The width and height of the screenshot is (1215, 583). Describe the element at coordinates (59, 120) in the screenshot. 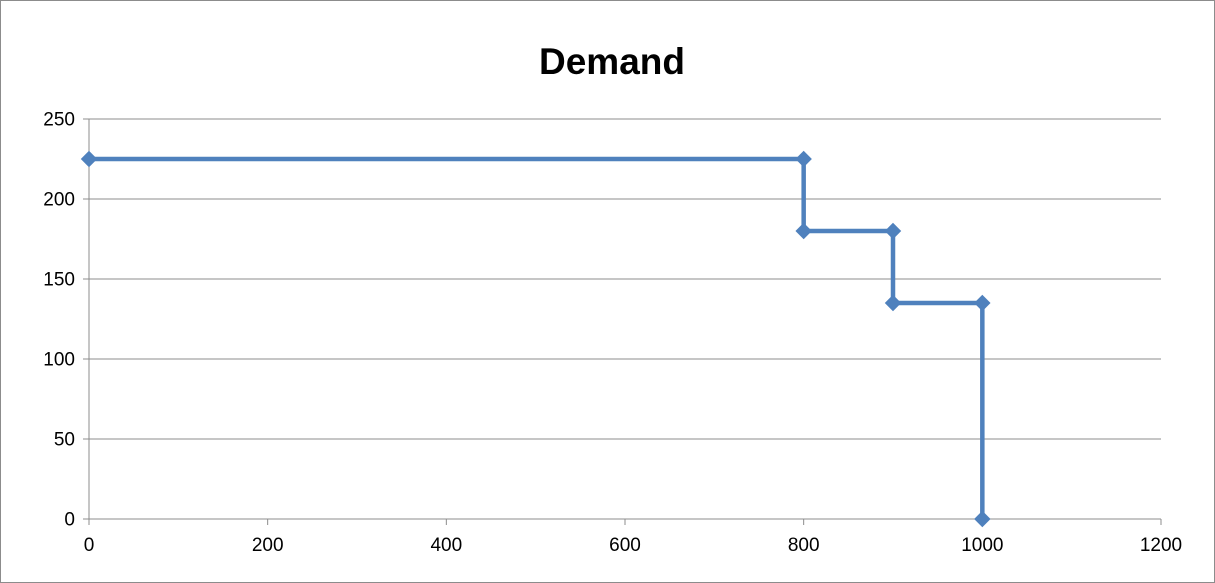

I see `tick-label-y: 250` at that location.